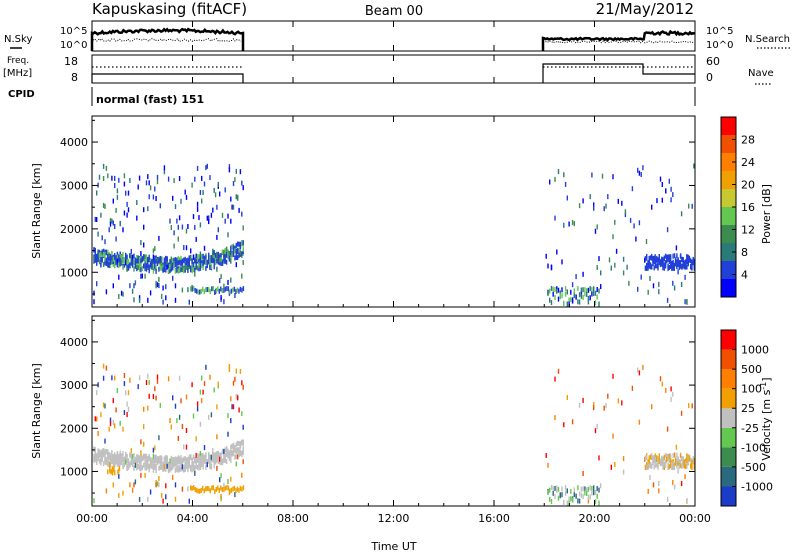 Image resolution: width=800 pixels, height=554 pixels. I want to click on nsky-ytick-top: 10^5, so click(73, 31).